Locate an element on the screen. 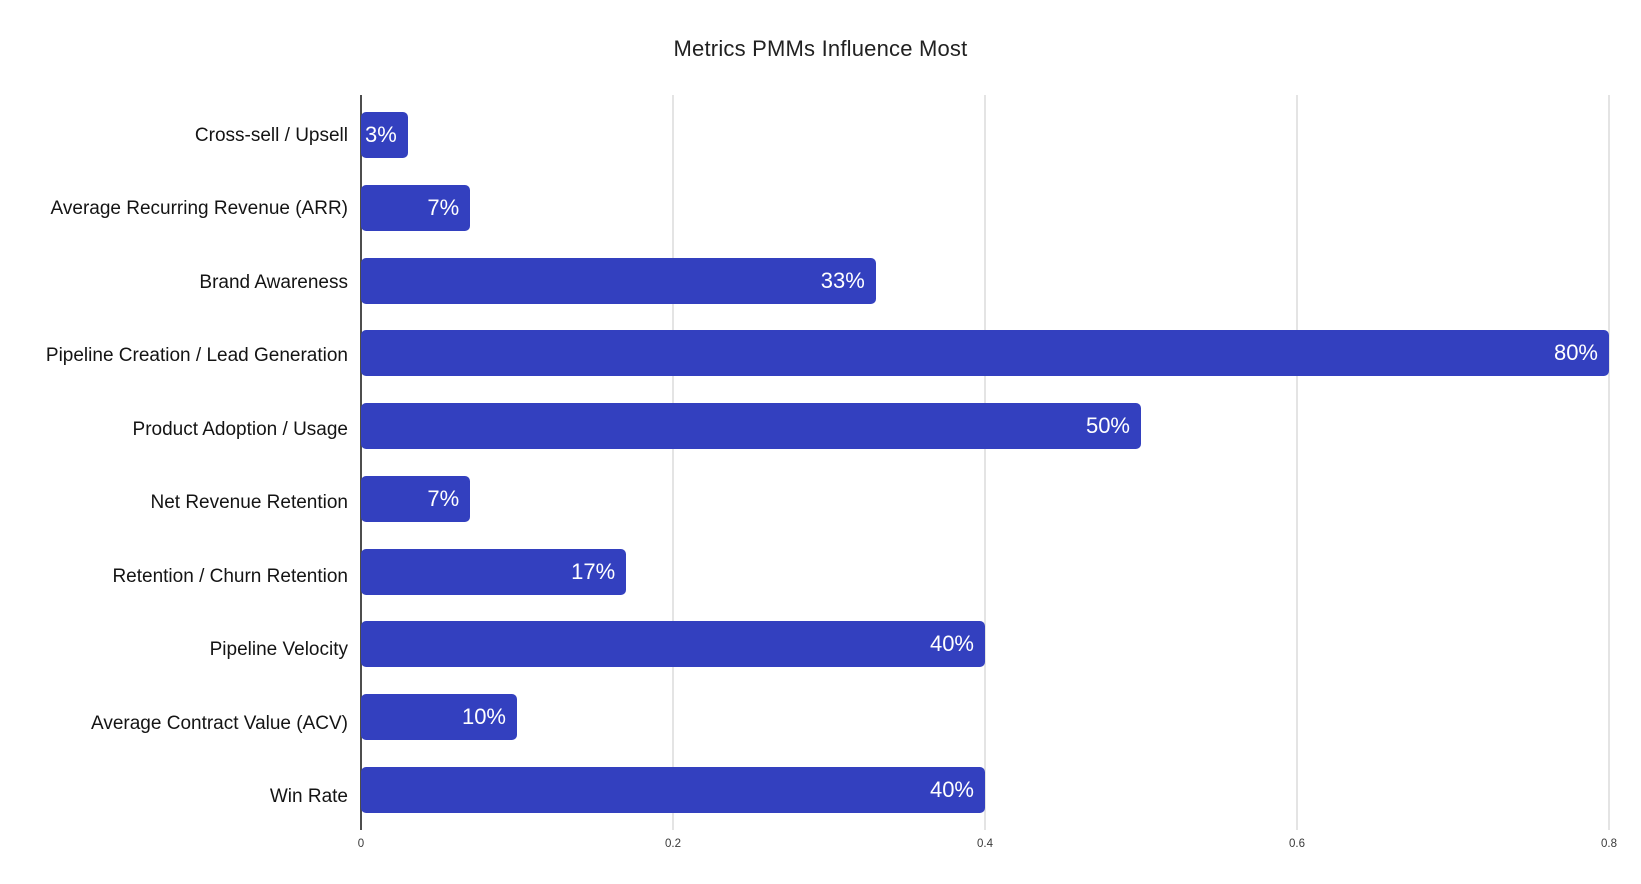  category-label: Win Rate is located at coordinates (308, 797).